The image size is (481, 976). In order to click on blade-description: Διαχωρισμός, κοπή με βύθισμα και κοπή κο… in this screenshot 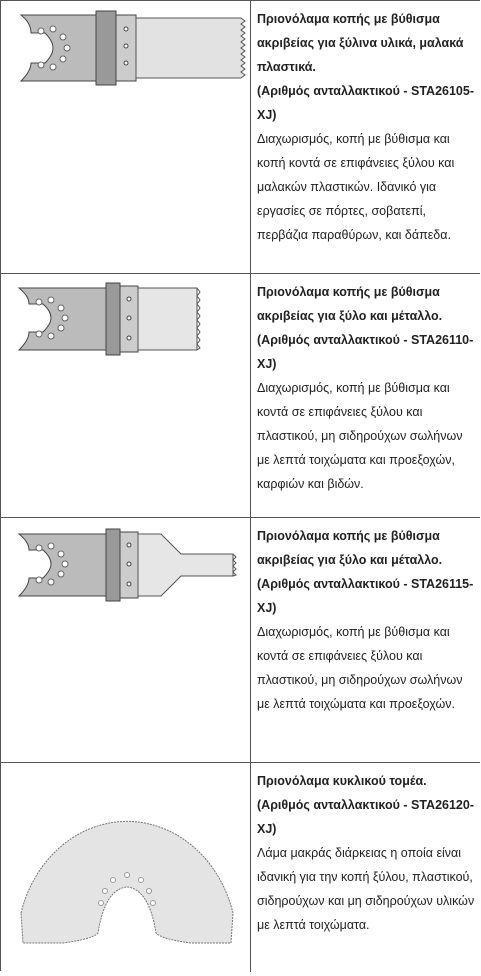, I will do `click(356, 187)`.